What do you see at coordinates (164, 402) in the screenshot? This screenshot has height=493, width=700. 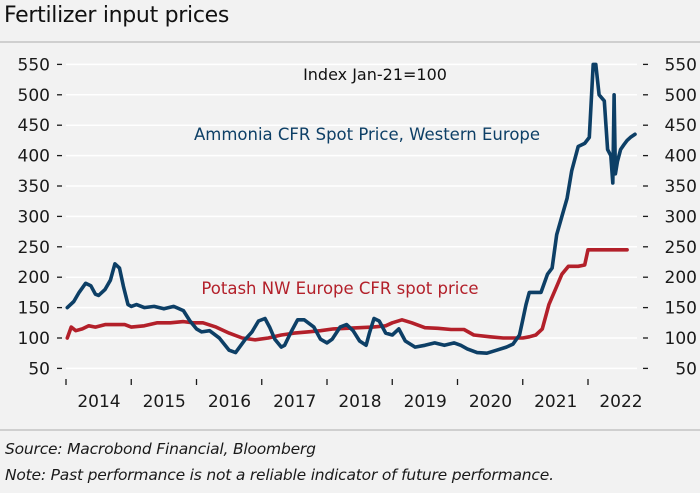 I see `x-tick-label: 2015` at bounding box center [164, 402].